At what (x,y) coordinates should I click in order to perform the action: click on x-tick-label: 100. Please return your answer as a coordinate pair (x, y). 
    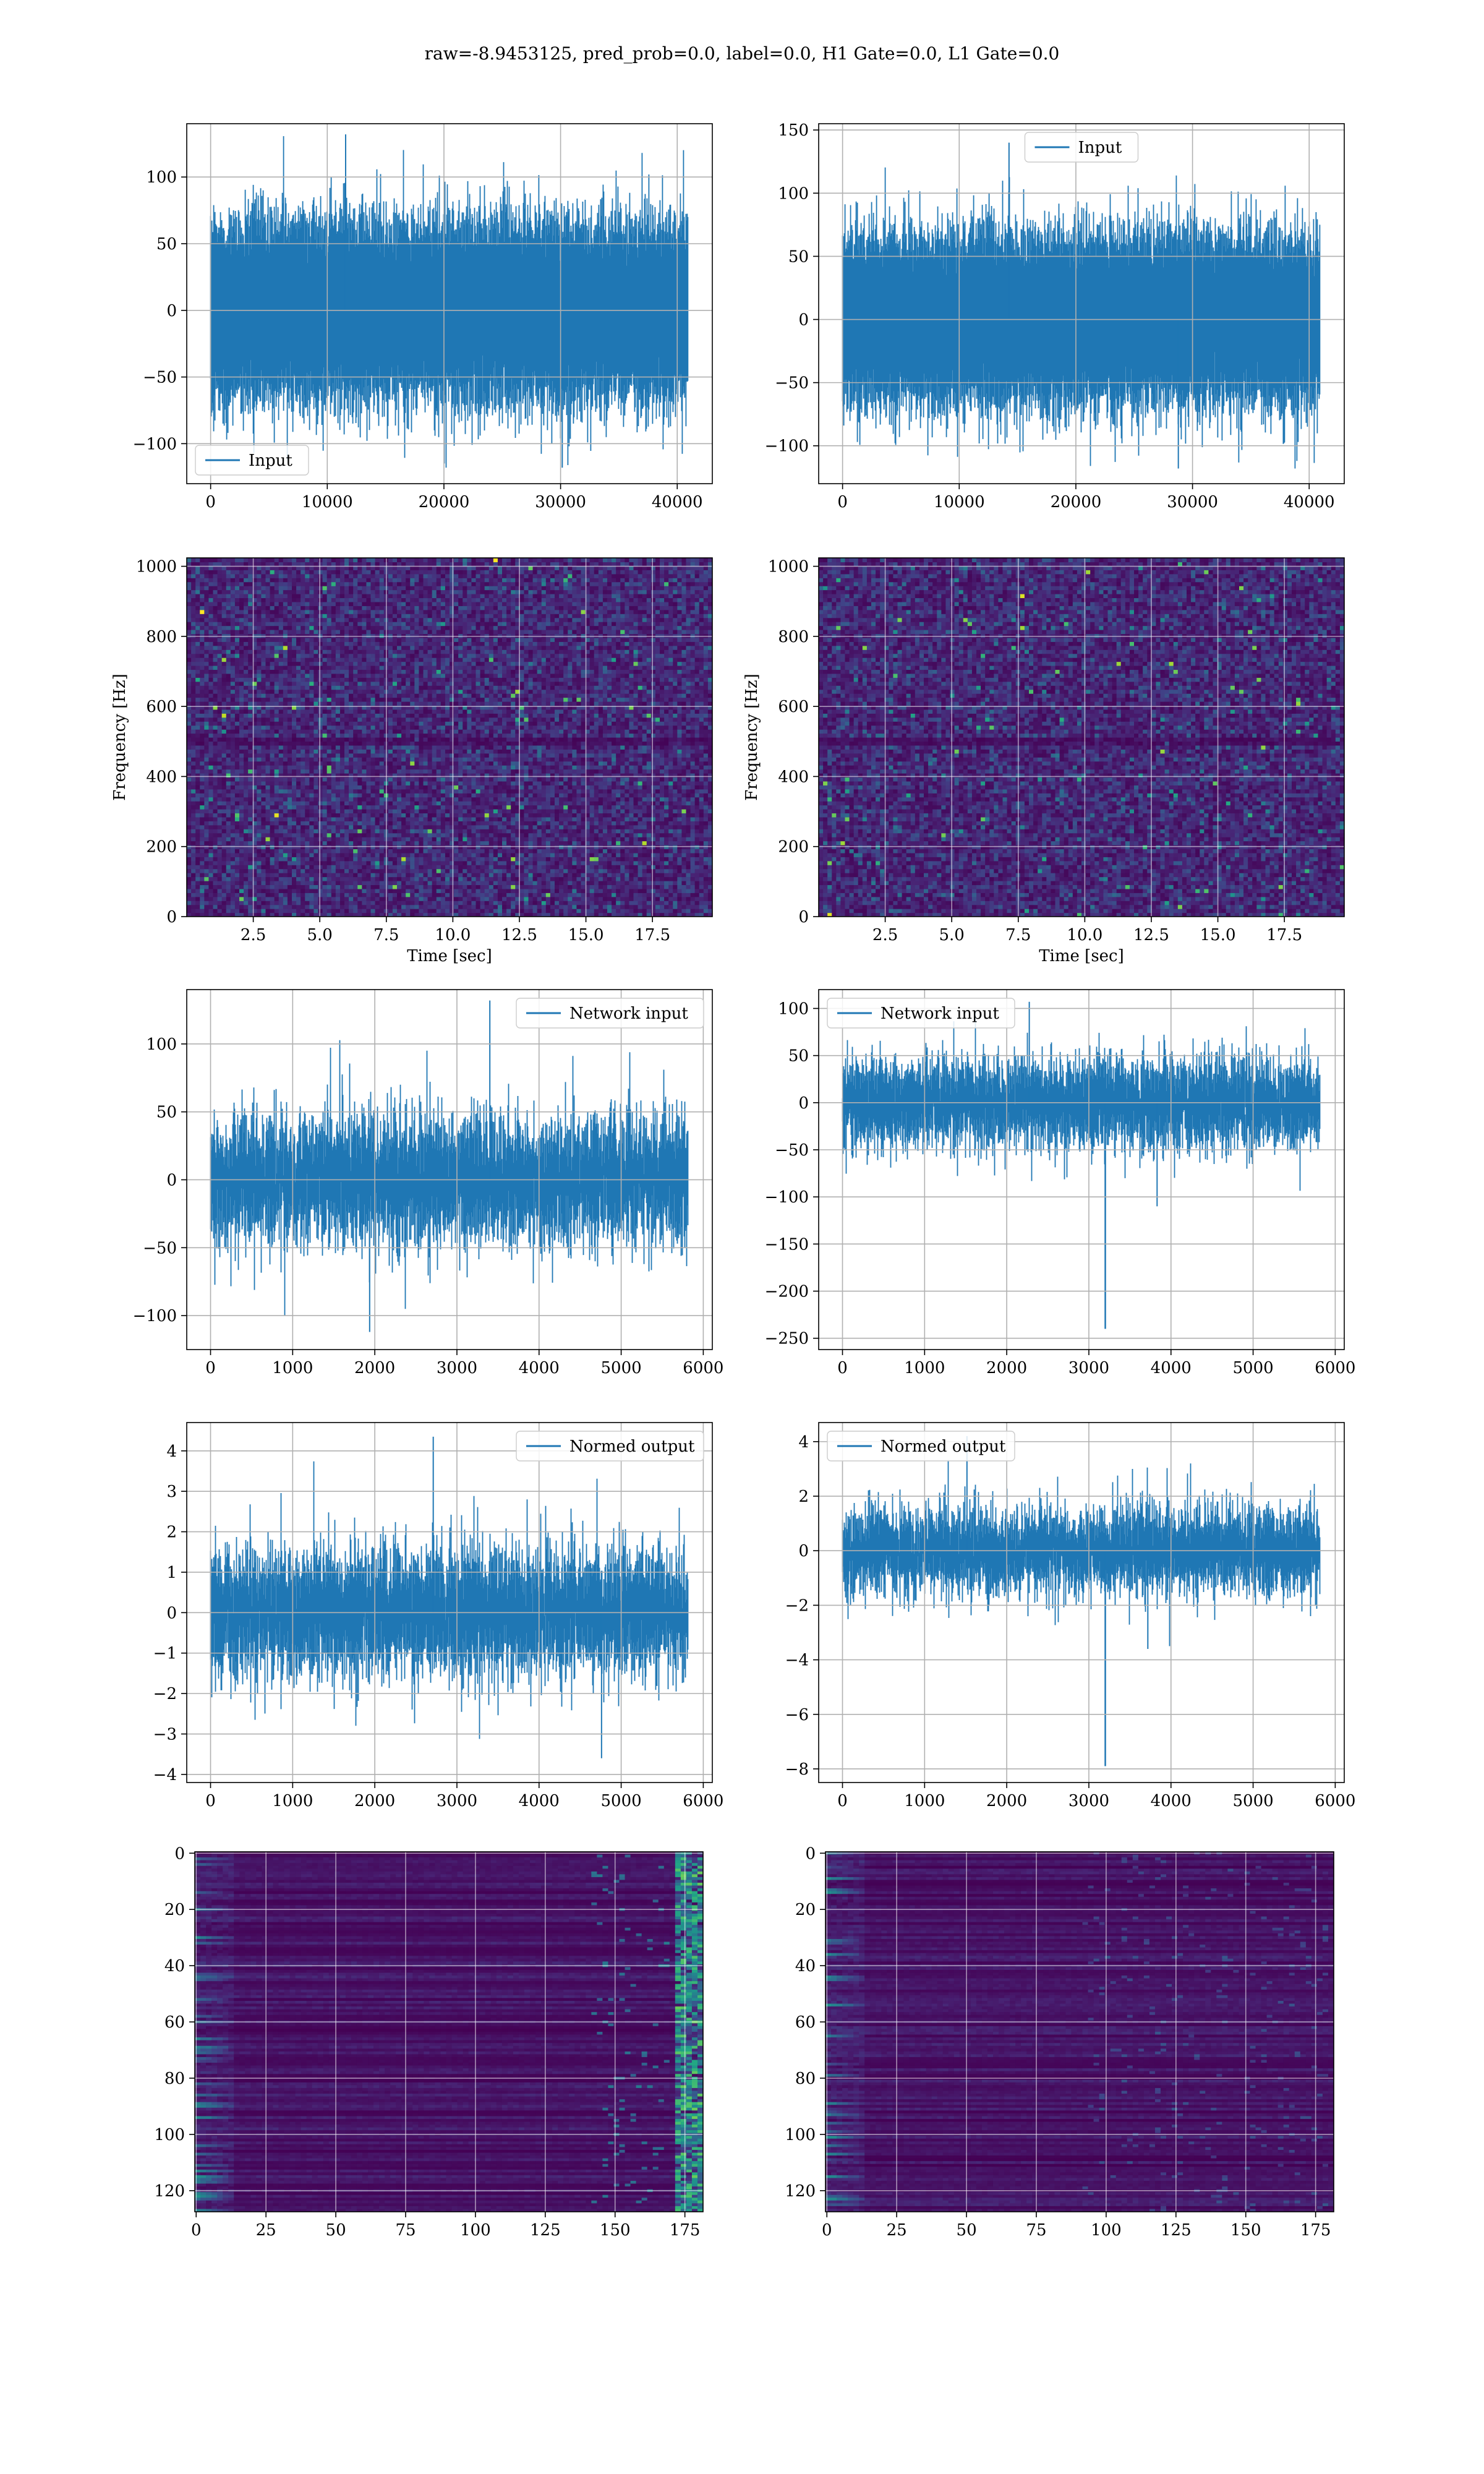
    Looking at the image, I should click on (475, 2230).